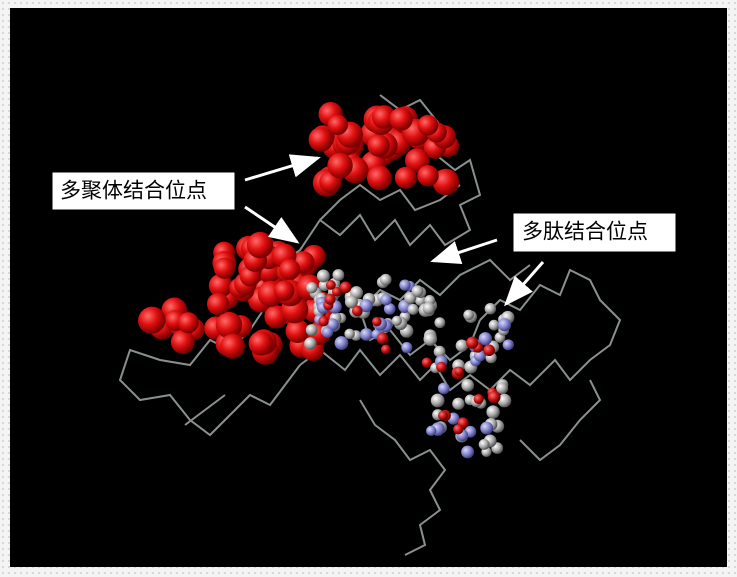 The width and height of the screenshot is (737, 577). Describe the element at coordinates (133, 191) in the screenshot. I see `label: 多聚体结合位点` at that location.